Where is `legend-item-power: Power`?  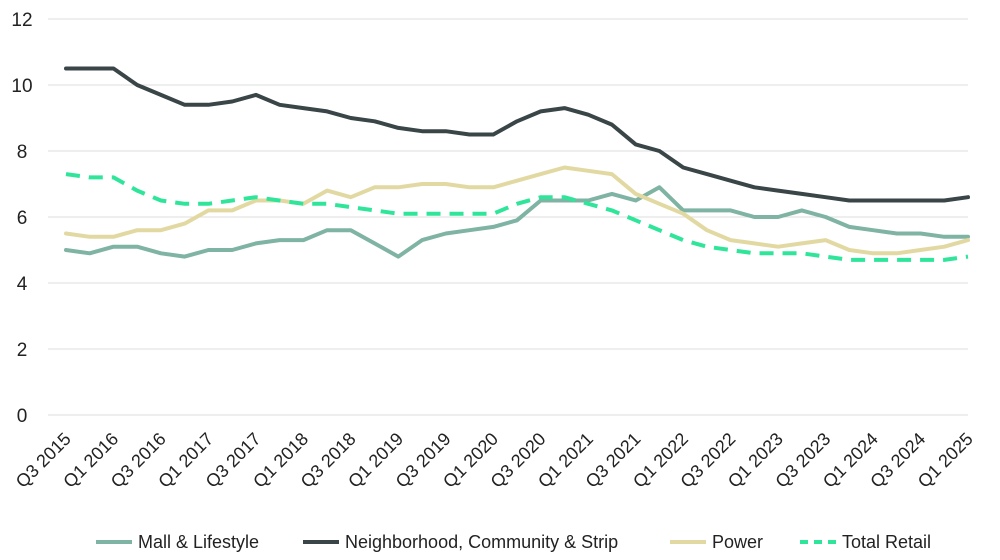 legend-item-power: Power is located at coordinates (716, 542).